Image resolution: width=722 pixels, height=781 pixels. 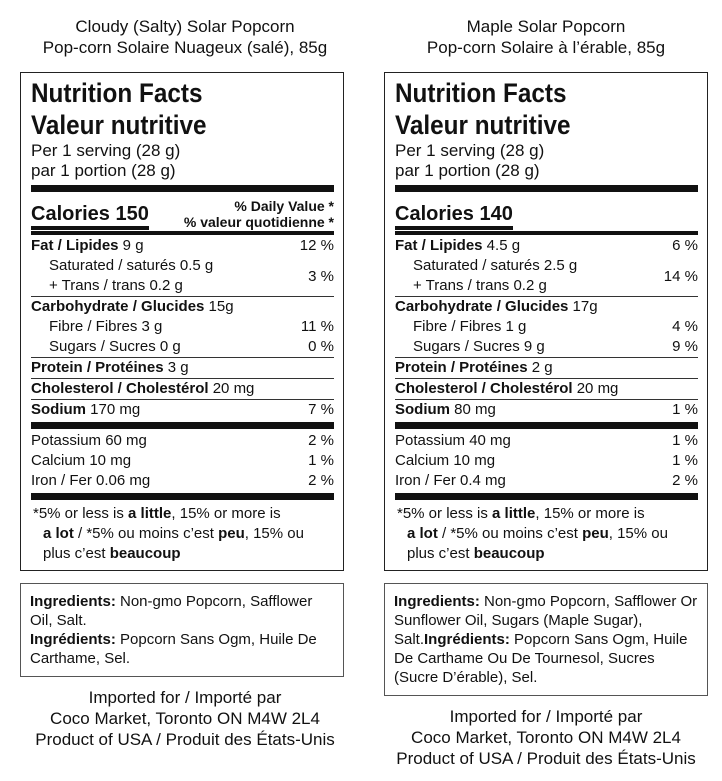 I want to click on fibre-dv: 11 %, so click(x=317, y=326).